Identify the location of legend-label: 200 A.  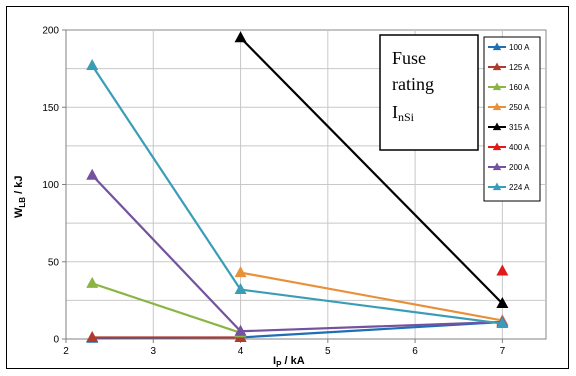
(519, 167).